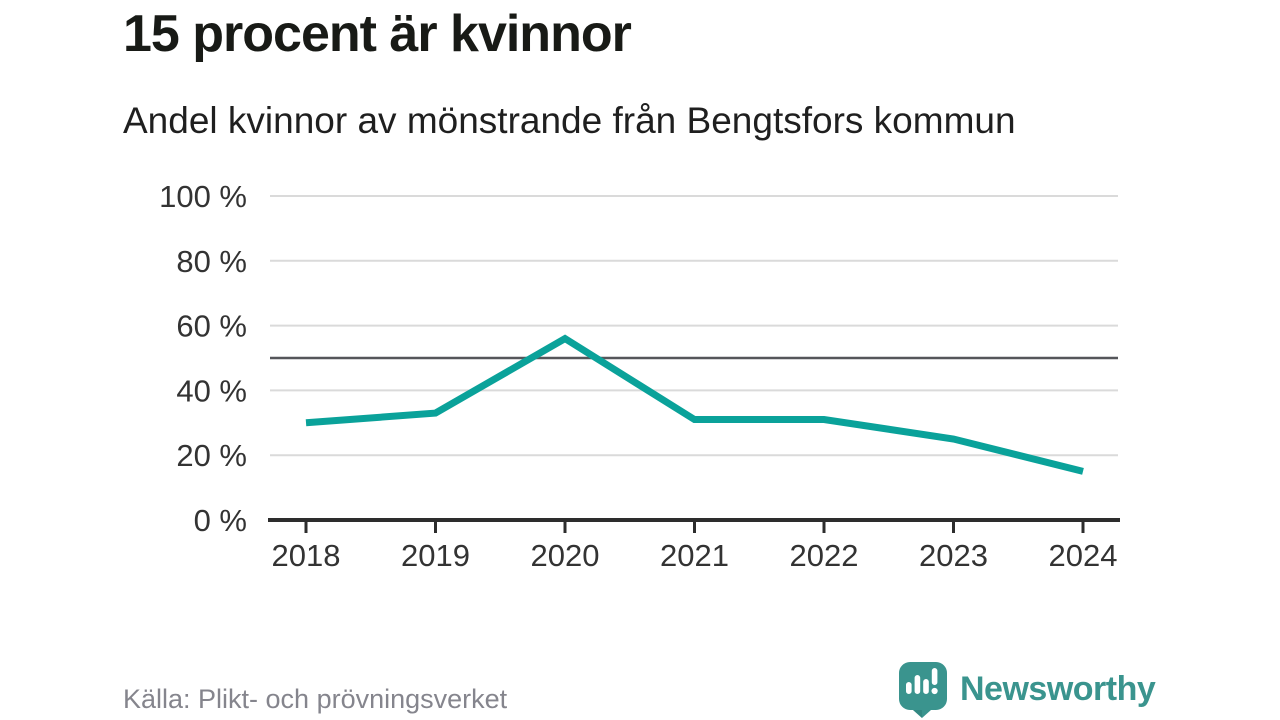 This screenshot has height=720, width=1280. I want to click on x-axis-label: 2020, so click(565, 555).